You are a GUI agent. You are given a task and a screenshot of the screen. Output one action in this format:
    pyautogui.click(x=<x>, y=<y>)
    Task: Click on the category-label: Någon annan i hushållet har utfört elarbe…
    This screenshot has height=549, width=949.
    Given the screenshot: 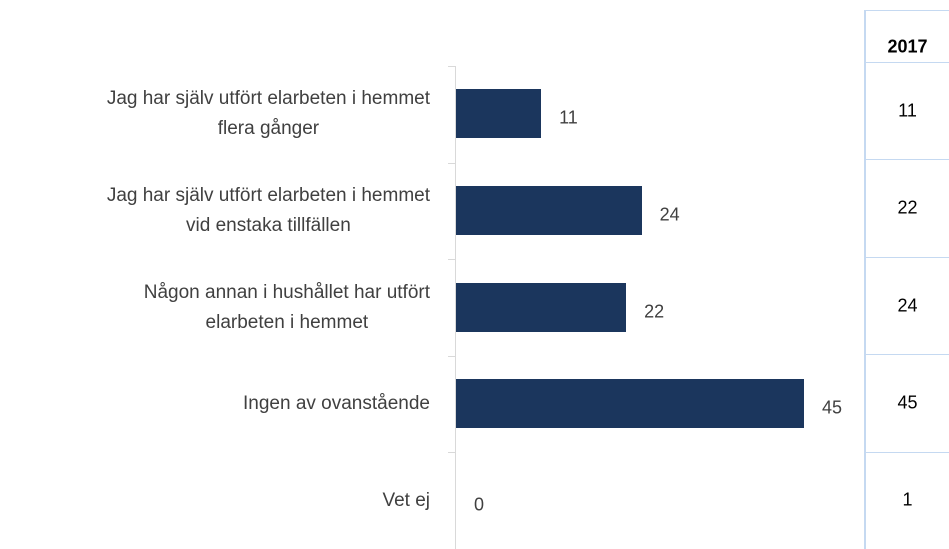 What is the action you would take?
    pyautogui.click(x=287, y=308)
    